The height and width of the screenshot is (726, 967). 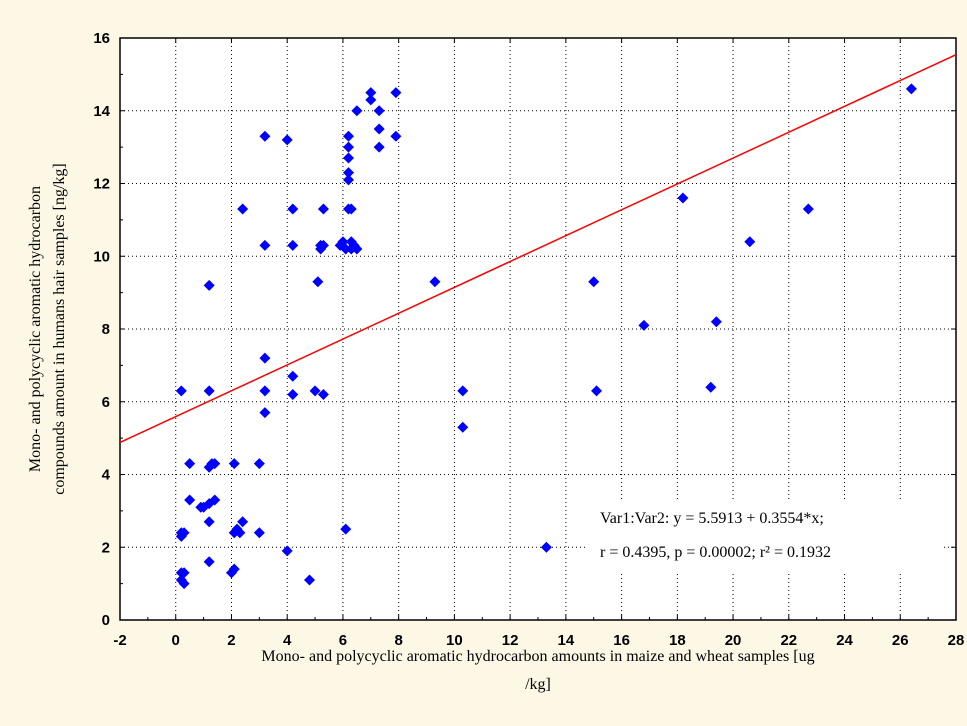 What do you see at coordinates (712, 518) in the screenshot?
I see `annotation-line-1: Var1:Var2: y = 5.5913 + 0.3554*x;` at bounding box center [712, 518].